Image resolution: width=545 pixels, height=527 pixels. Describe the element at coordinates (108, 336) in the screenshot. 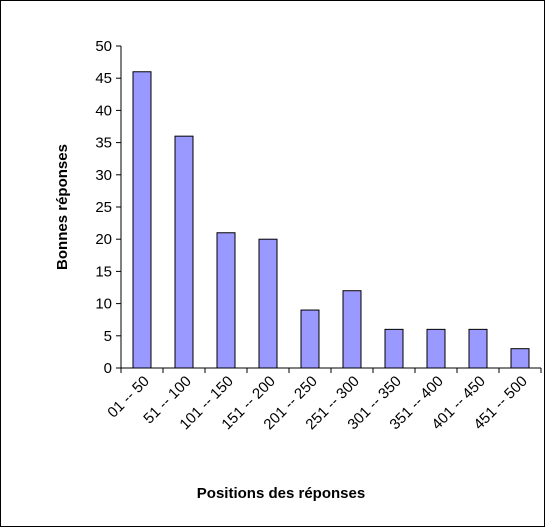

I see `y-tick-label: 5` at that location.